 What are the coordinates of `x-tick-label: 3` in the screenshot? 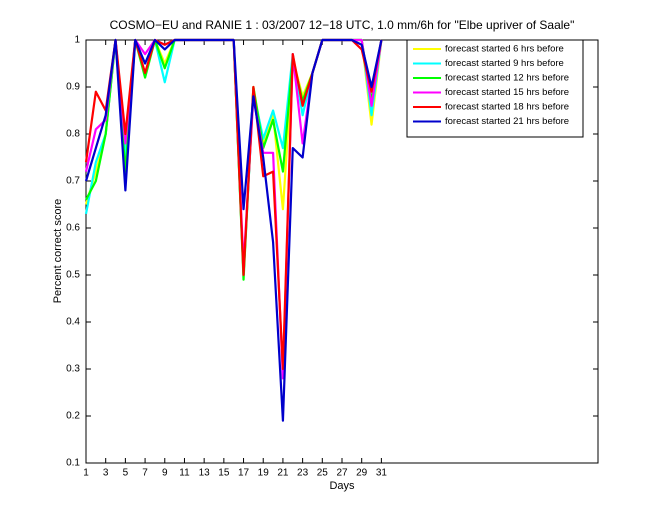 It's located at (106, 473).